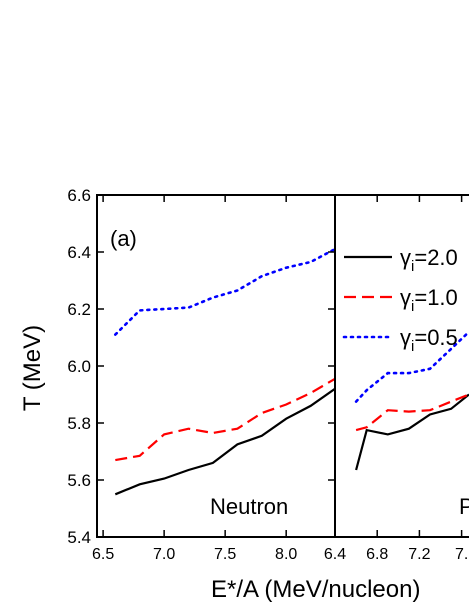  I want to click on panel-b-x-tick-label: 7.2, so click(419, 554).